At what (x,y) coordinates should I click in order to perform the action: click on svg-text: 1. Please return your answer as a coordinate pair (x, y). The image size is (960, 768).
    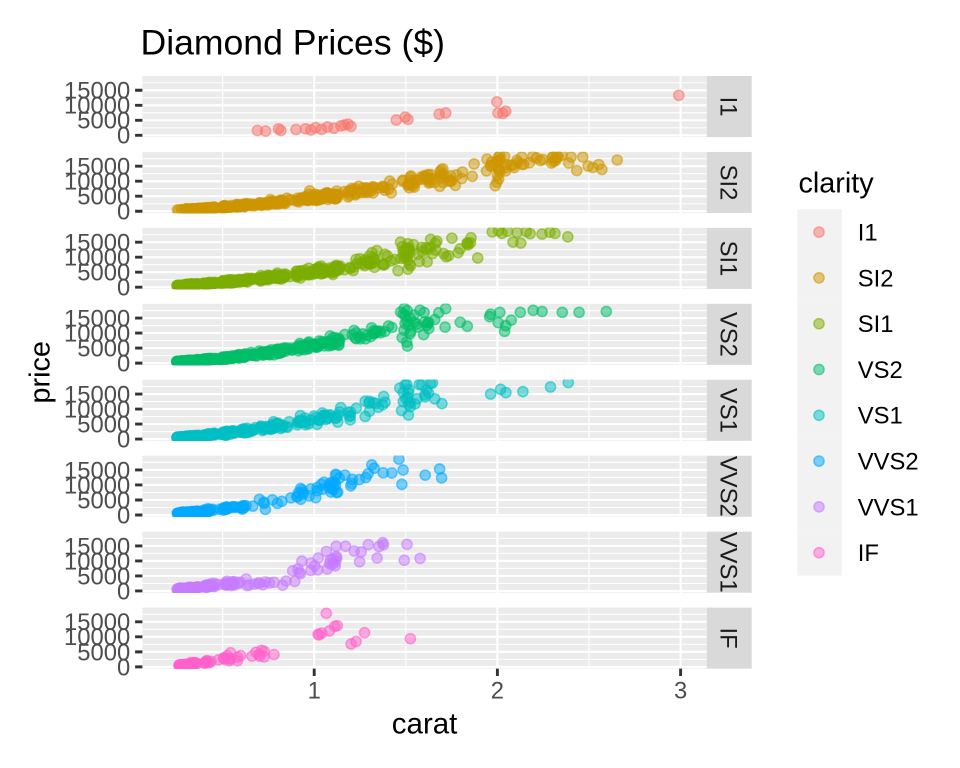
    Looking at the image, I should click on (314, 691).